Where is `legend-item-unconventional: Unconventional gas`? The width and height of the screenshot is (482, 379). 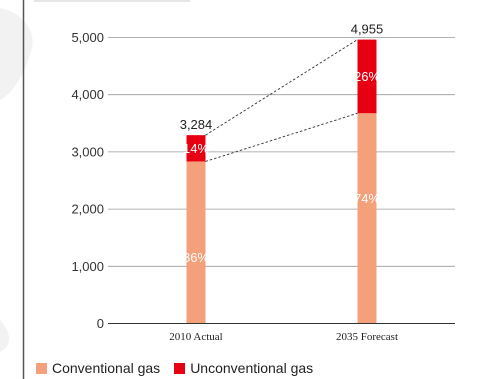 legend-item-unconventional: Unconventional gas is located at coordinates (243, 368).